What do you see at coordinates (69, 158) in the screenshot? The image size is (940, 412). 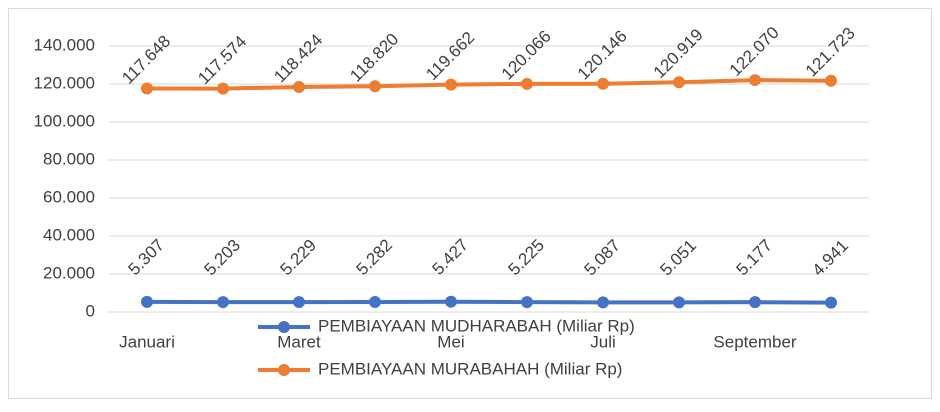 I see `y-tick-label: 80.000` at bounding box center [69, 158].